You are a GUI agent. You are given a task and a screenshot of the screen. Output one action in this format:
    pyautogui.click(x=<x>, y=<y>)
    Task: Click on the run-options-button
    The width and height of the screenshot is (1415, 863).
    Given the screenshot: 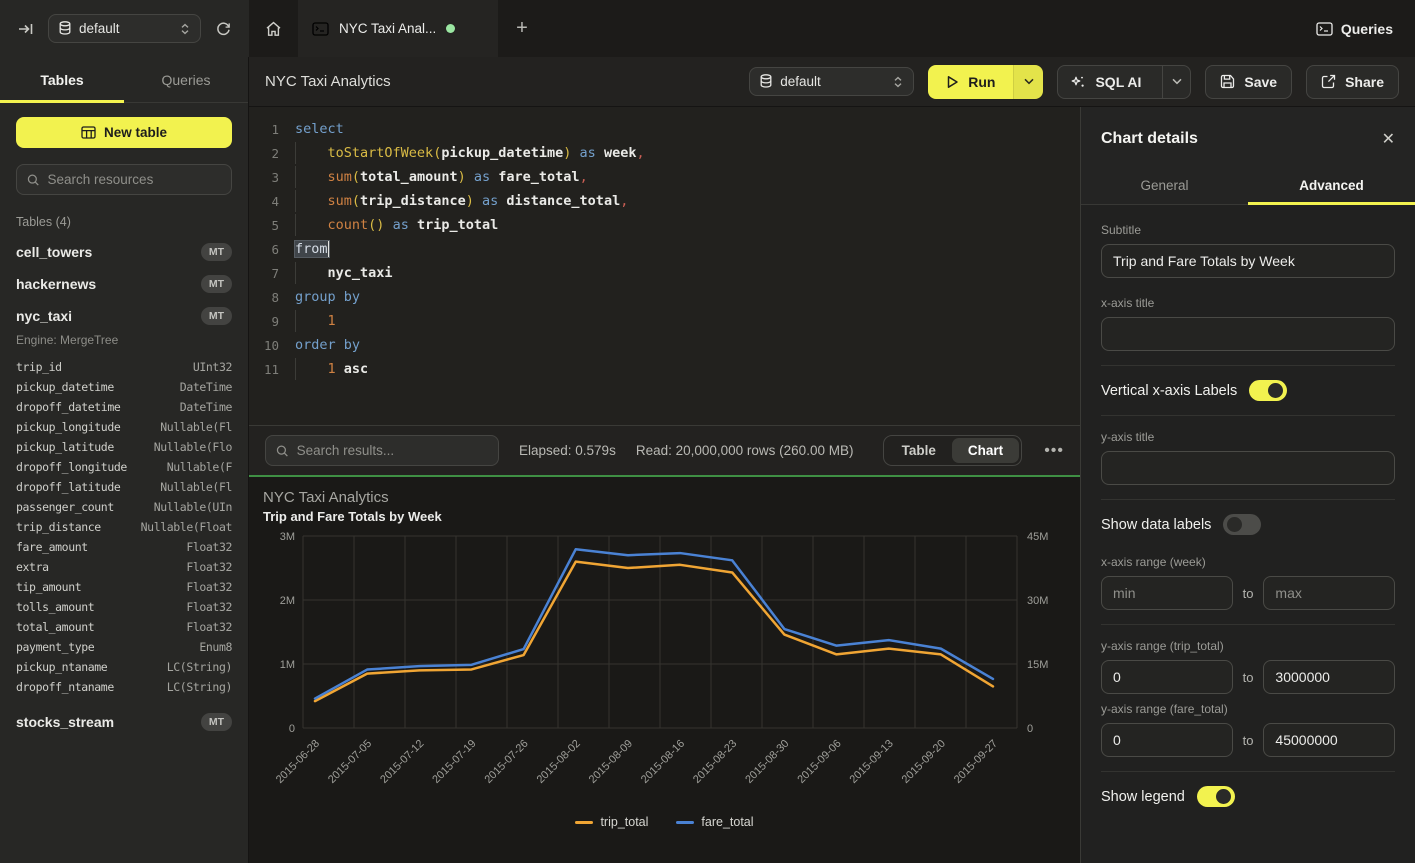 What is the action you would take?
    pyautogui.click(x=1028, y=81)
    